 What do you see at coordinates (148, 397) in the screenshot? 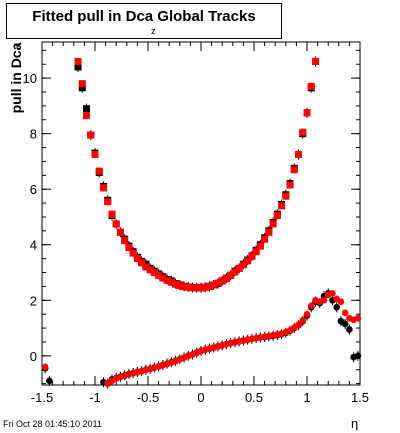
I see `x-tick-label: -0.5` at bounding box center [148, 397].